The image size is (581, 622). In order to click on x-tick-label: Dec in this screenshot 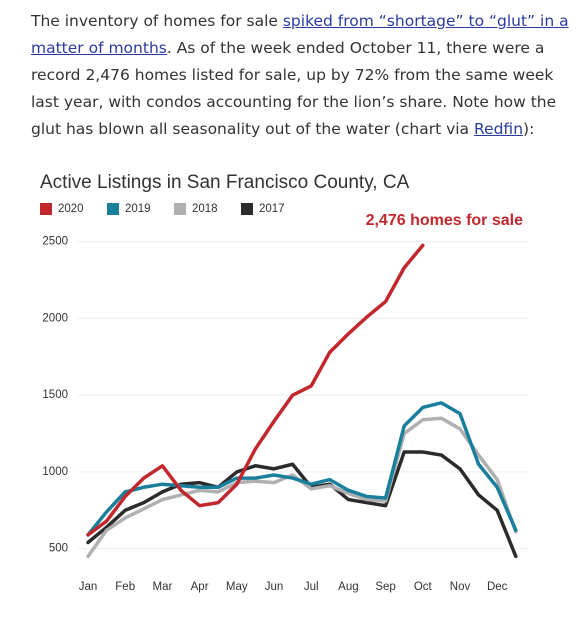, I will do `click(497, 587)`.